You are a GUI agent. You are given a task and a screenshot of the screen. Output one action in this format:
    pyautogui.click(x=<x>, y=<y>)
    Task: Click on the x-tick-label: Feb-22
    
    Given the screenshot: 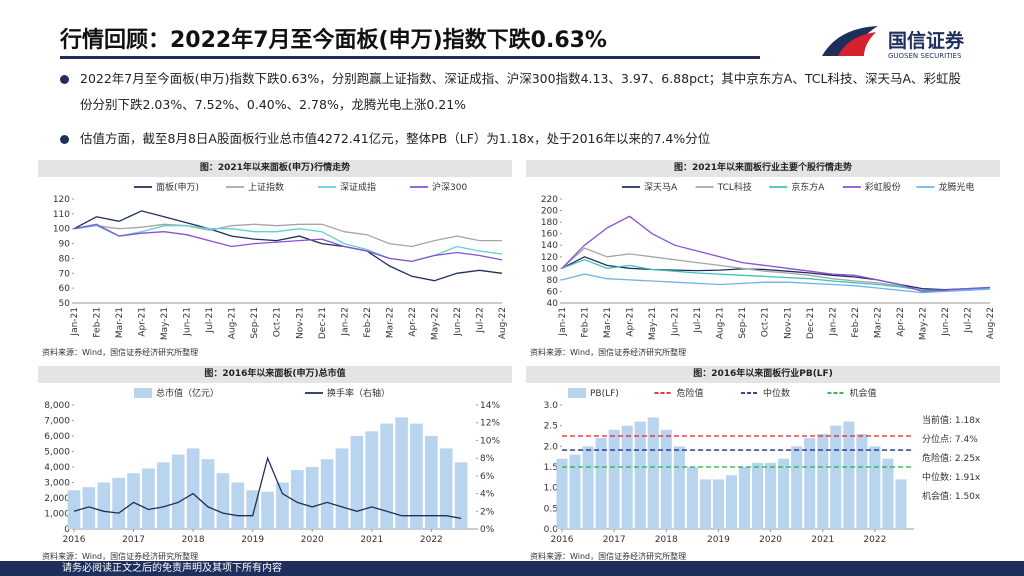 What is the action you would take?
    pyautogui.click(x=856, y=322)
    